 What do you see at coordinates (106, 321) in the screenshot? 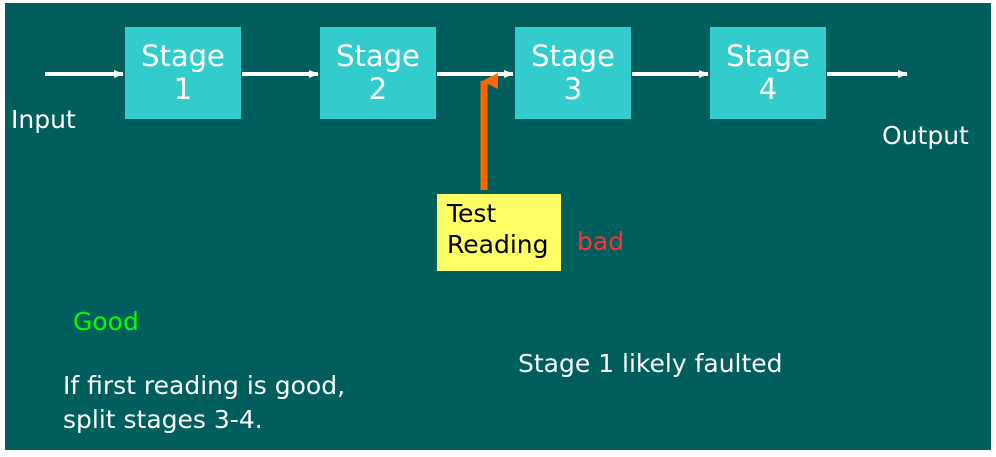
I see `good-label: Good` at bounding box center [106, 321].